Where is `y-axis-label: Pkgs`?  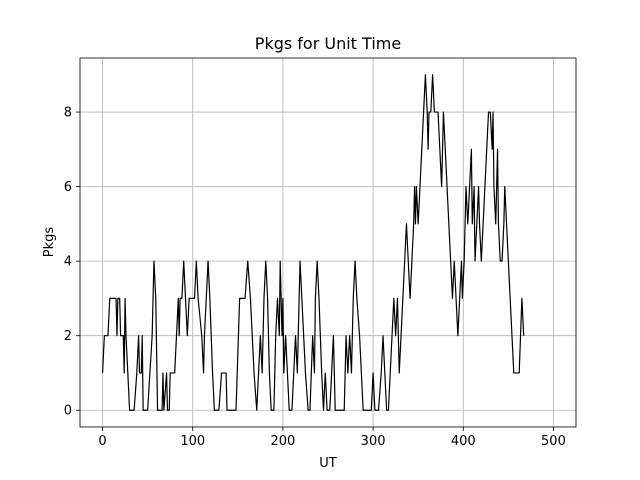
y-axis-label: Pkgs is located at coordinates (49, 242).